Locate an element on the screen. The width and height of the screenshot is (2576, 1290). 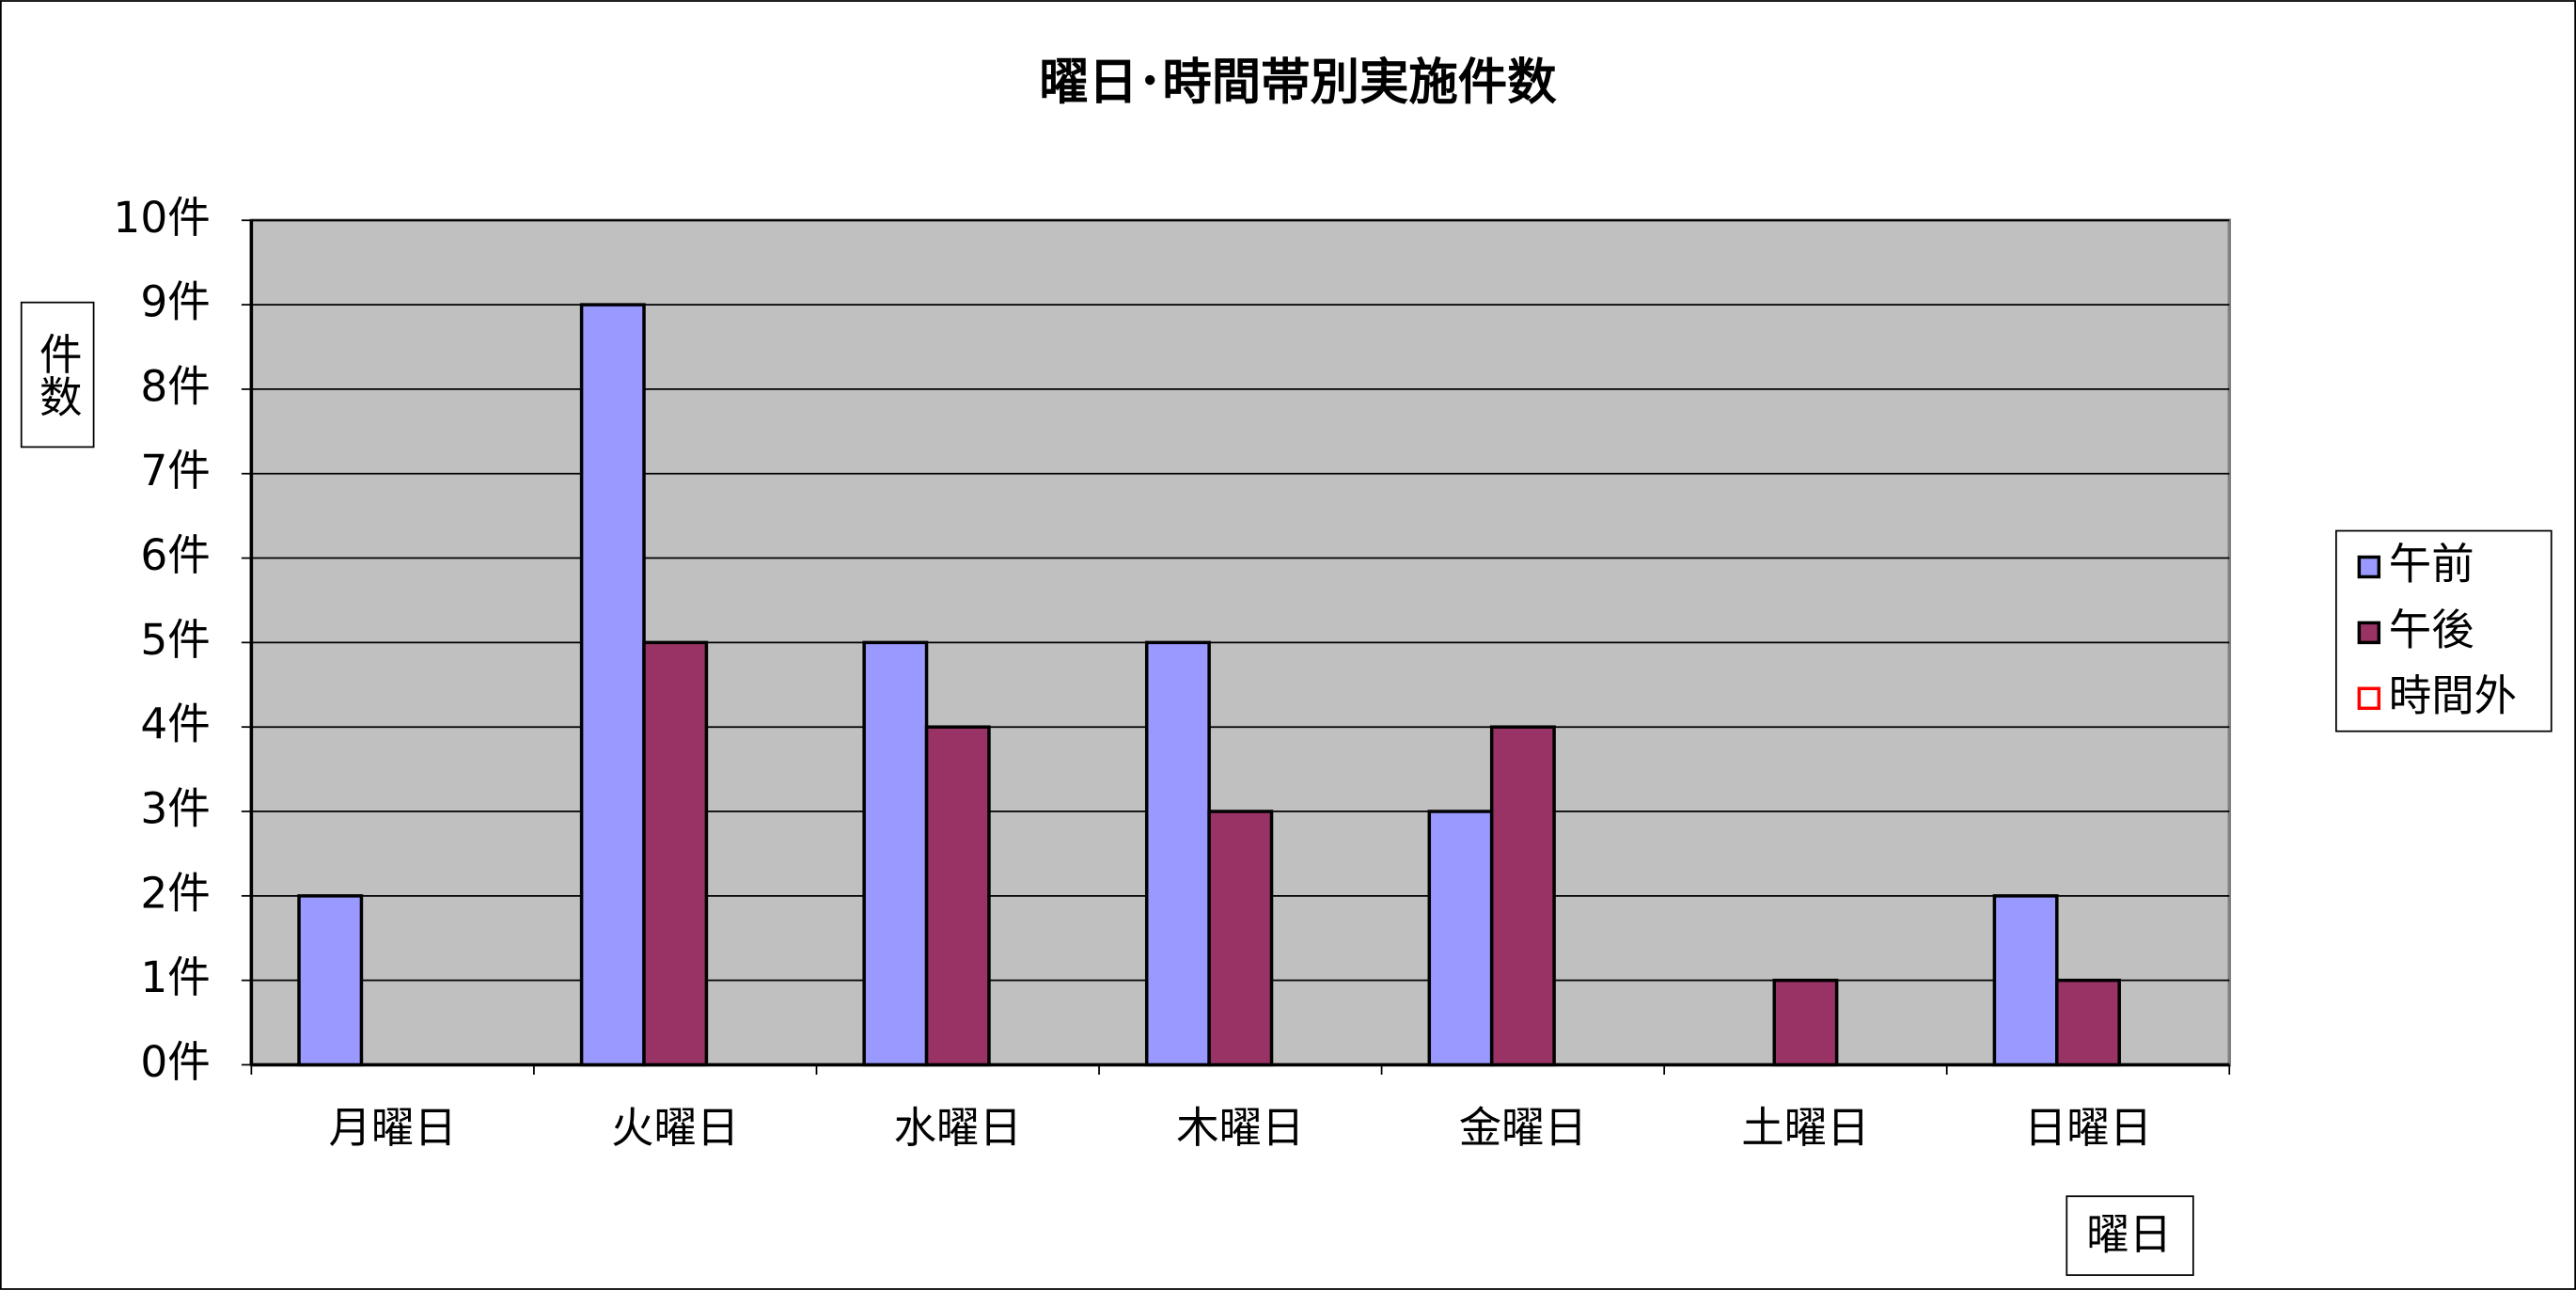
x-tick-label: 水曜日 is located at coordinates (958, 1128).